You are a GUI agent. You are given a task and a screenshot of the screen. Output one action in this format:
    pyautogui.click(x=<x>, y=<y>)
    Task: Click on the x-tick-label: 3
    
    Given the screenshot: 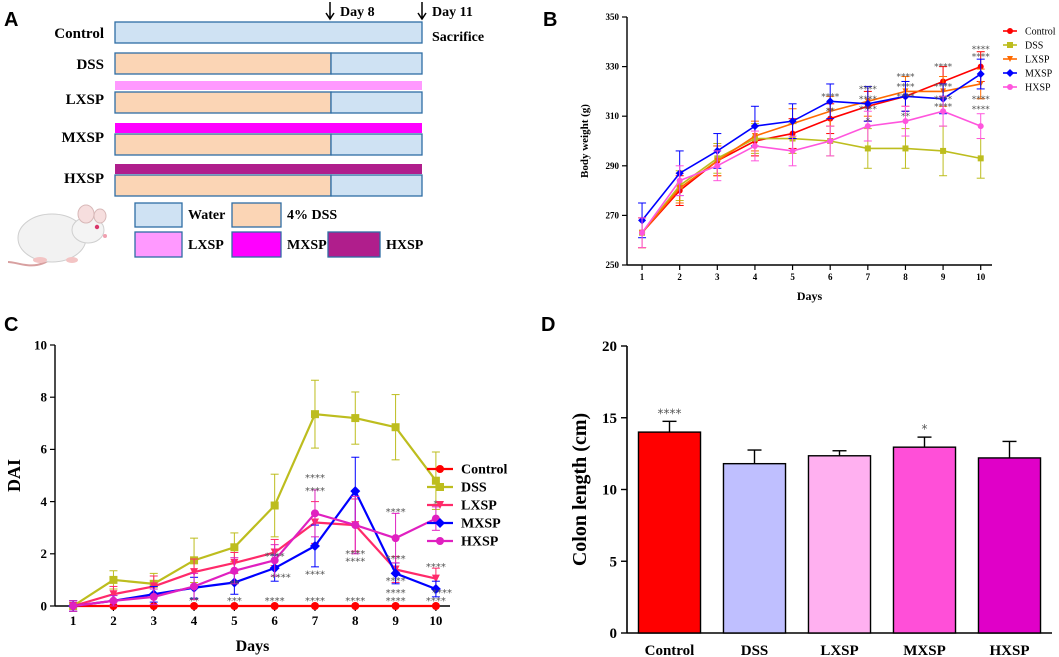 What is the action you would take?
    pyautogui.click(x=717, y=277)
    